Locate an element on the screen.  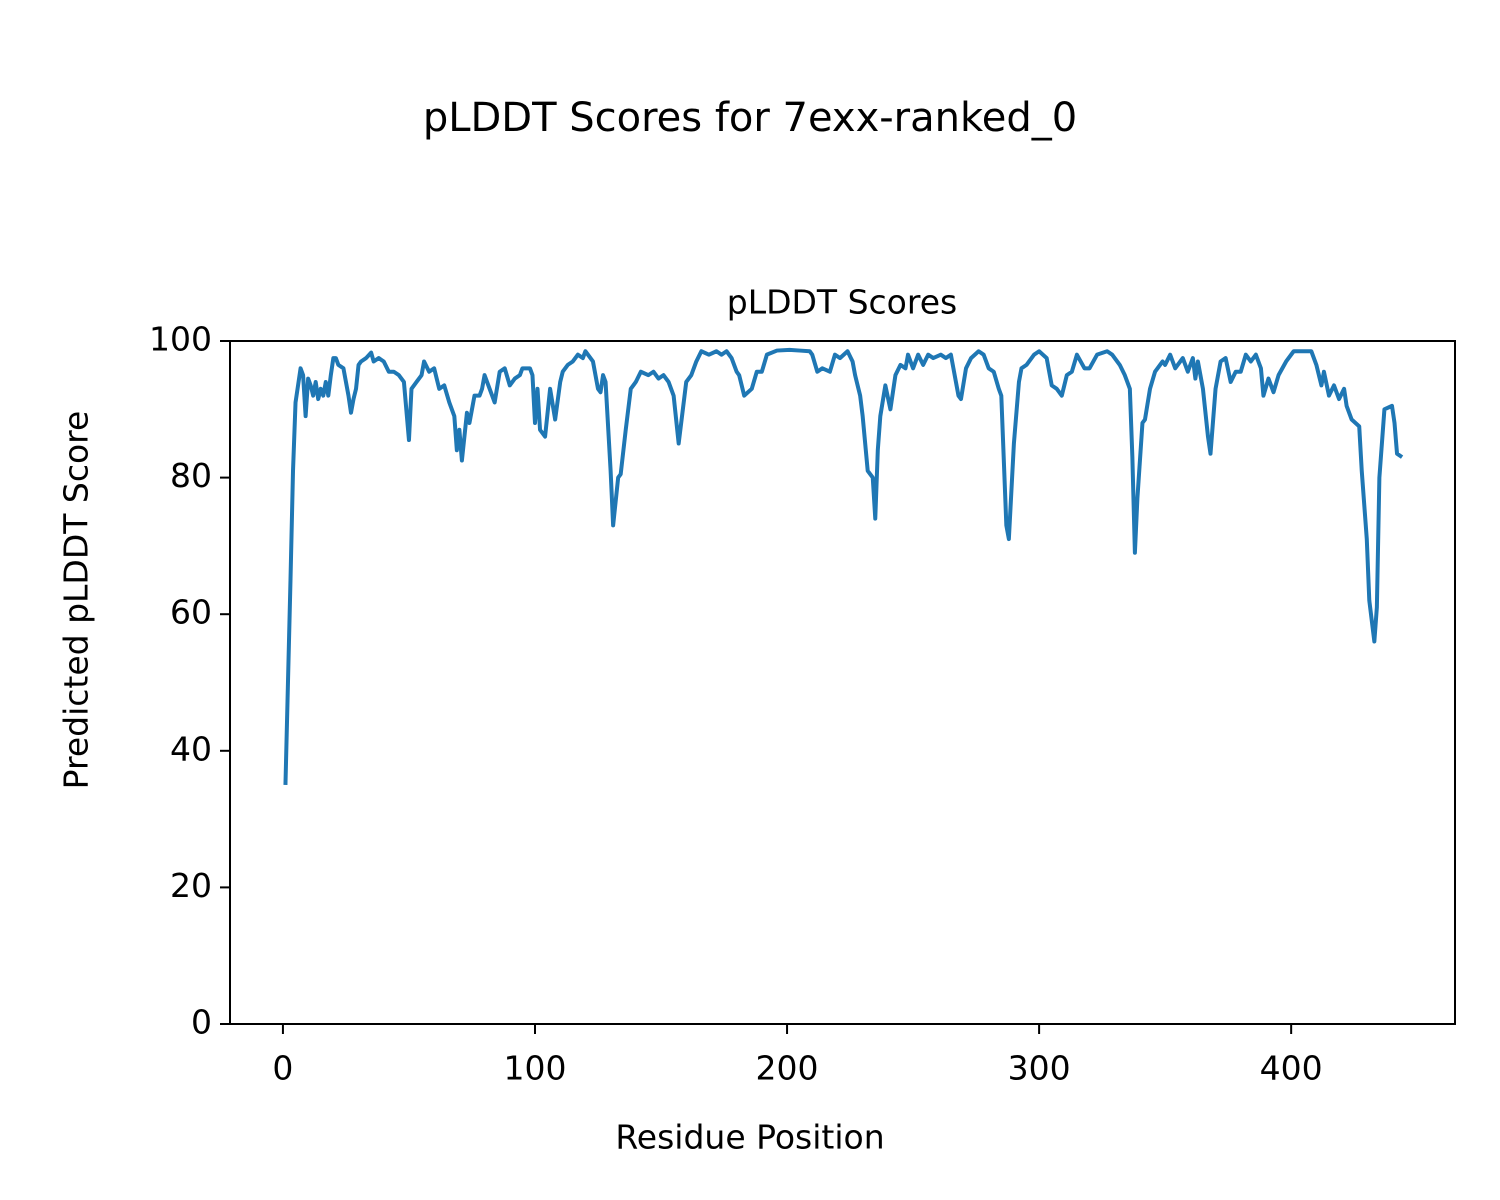
axes-title: pLDDT Scores is located at coordinates (842, 302).